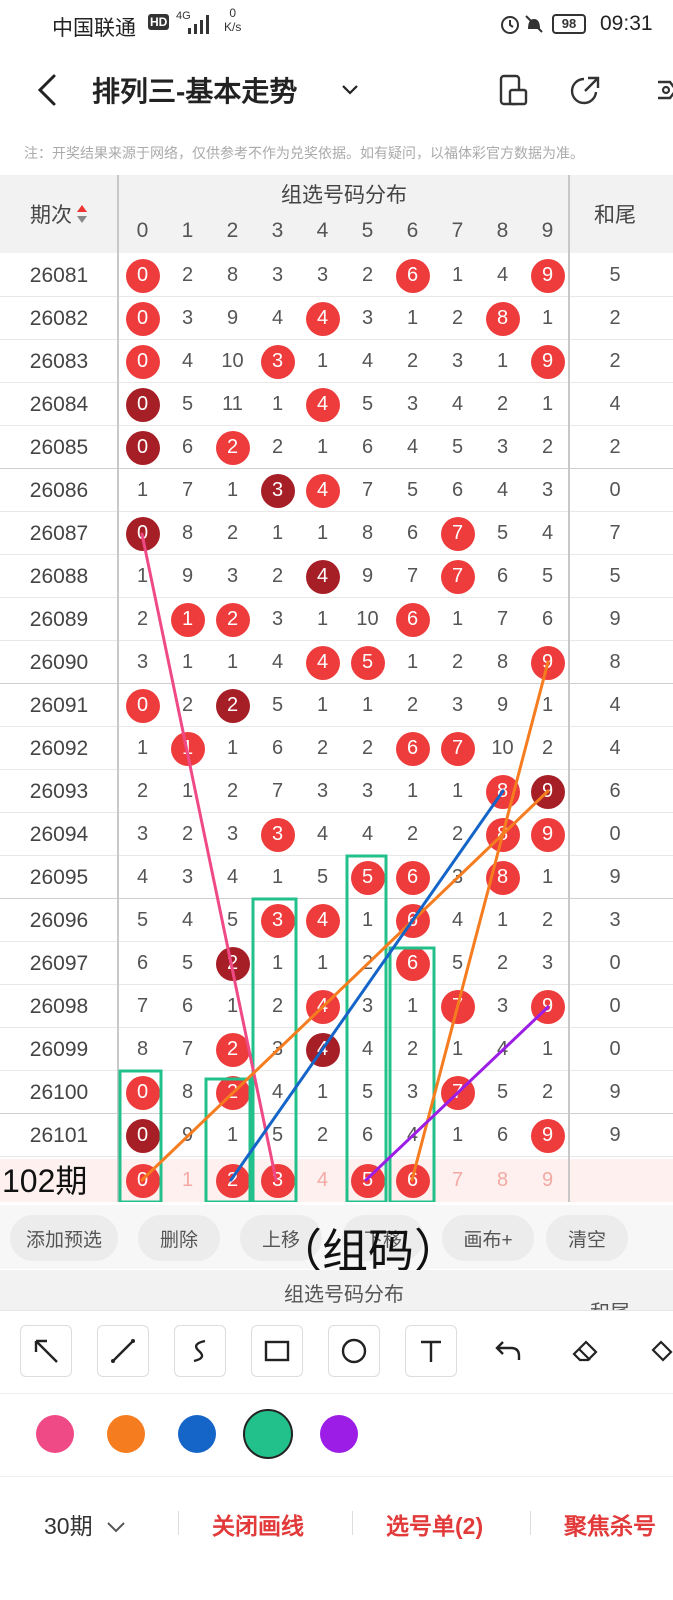  What do you see at coordinates (659, 90) in the screenshot?
I see `settings-icon` at bounding box center [659, 90].